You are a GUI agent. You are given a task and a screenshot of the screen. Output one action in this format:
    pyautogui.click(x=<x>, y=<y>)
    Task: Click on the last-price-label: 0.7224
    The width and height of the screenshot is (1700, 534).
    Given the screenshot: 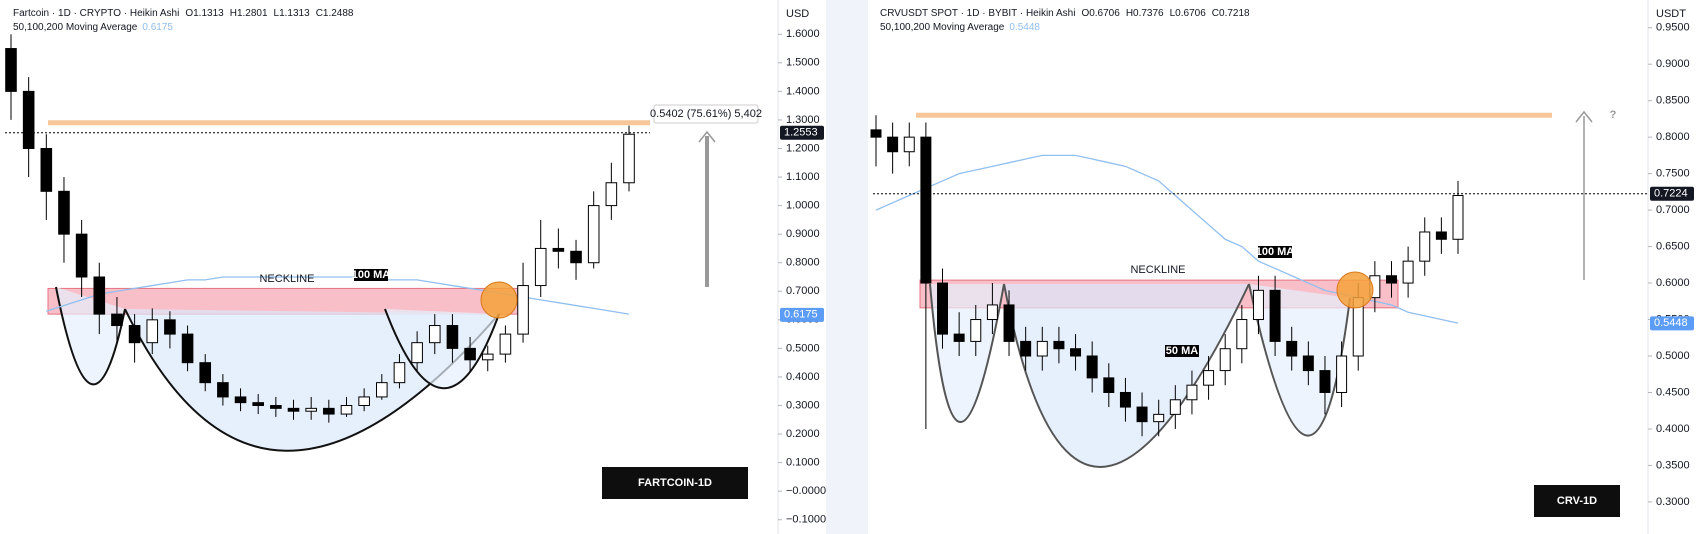 What is the action you would take?
    pyautogui.click(x=1671, y=194)
    